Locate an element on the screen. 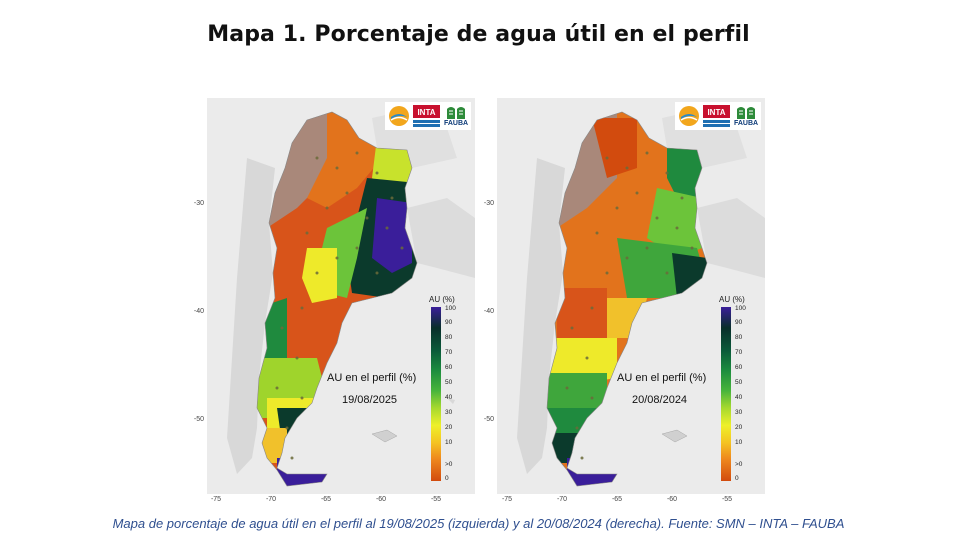 The image size is (957, 559). map-caption-date: 19/08/2025 is located at coordinates (370, 400).